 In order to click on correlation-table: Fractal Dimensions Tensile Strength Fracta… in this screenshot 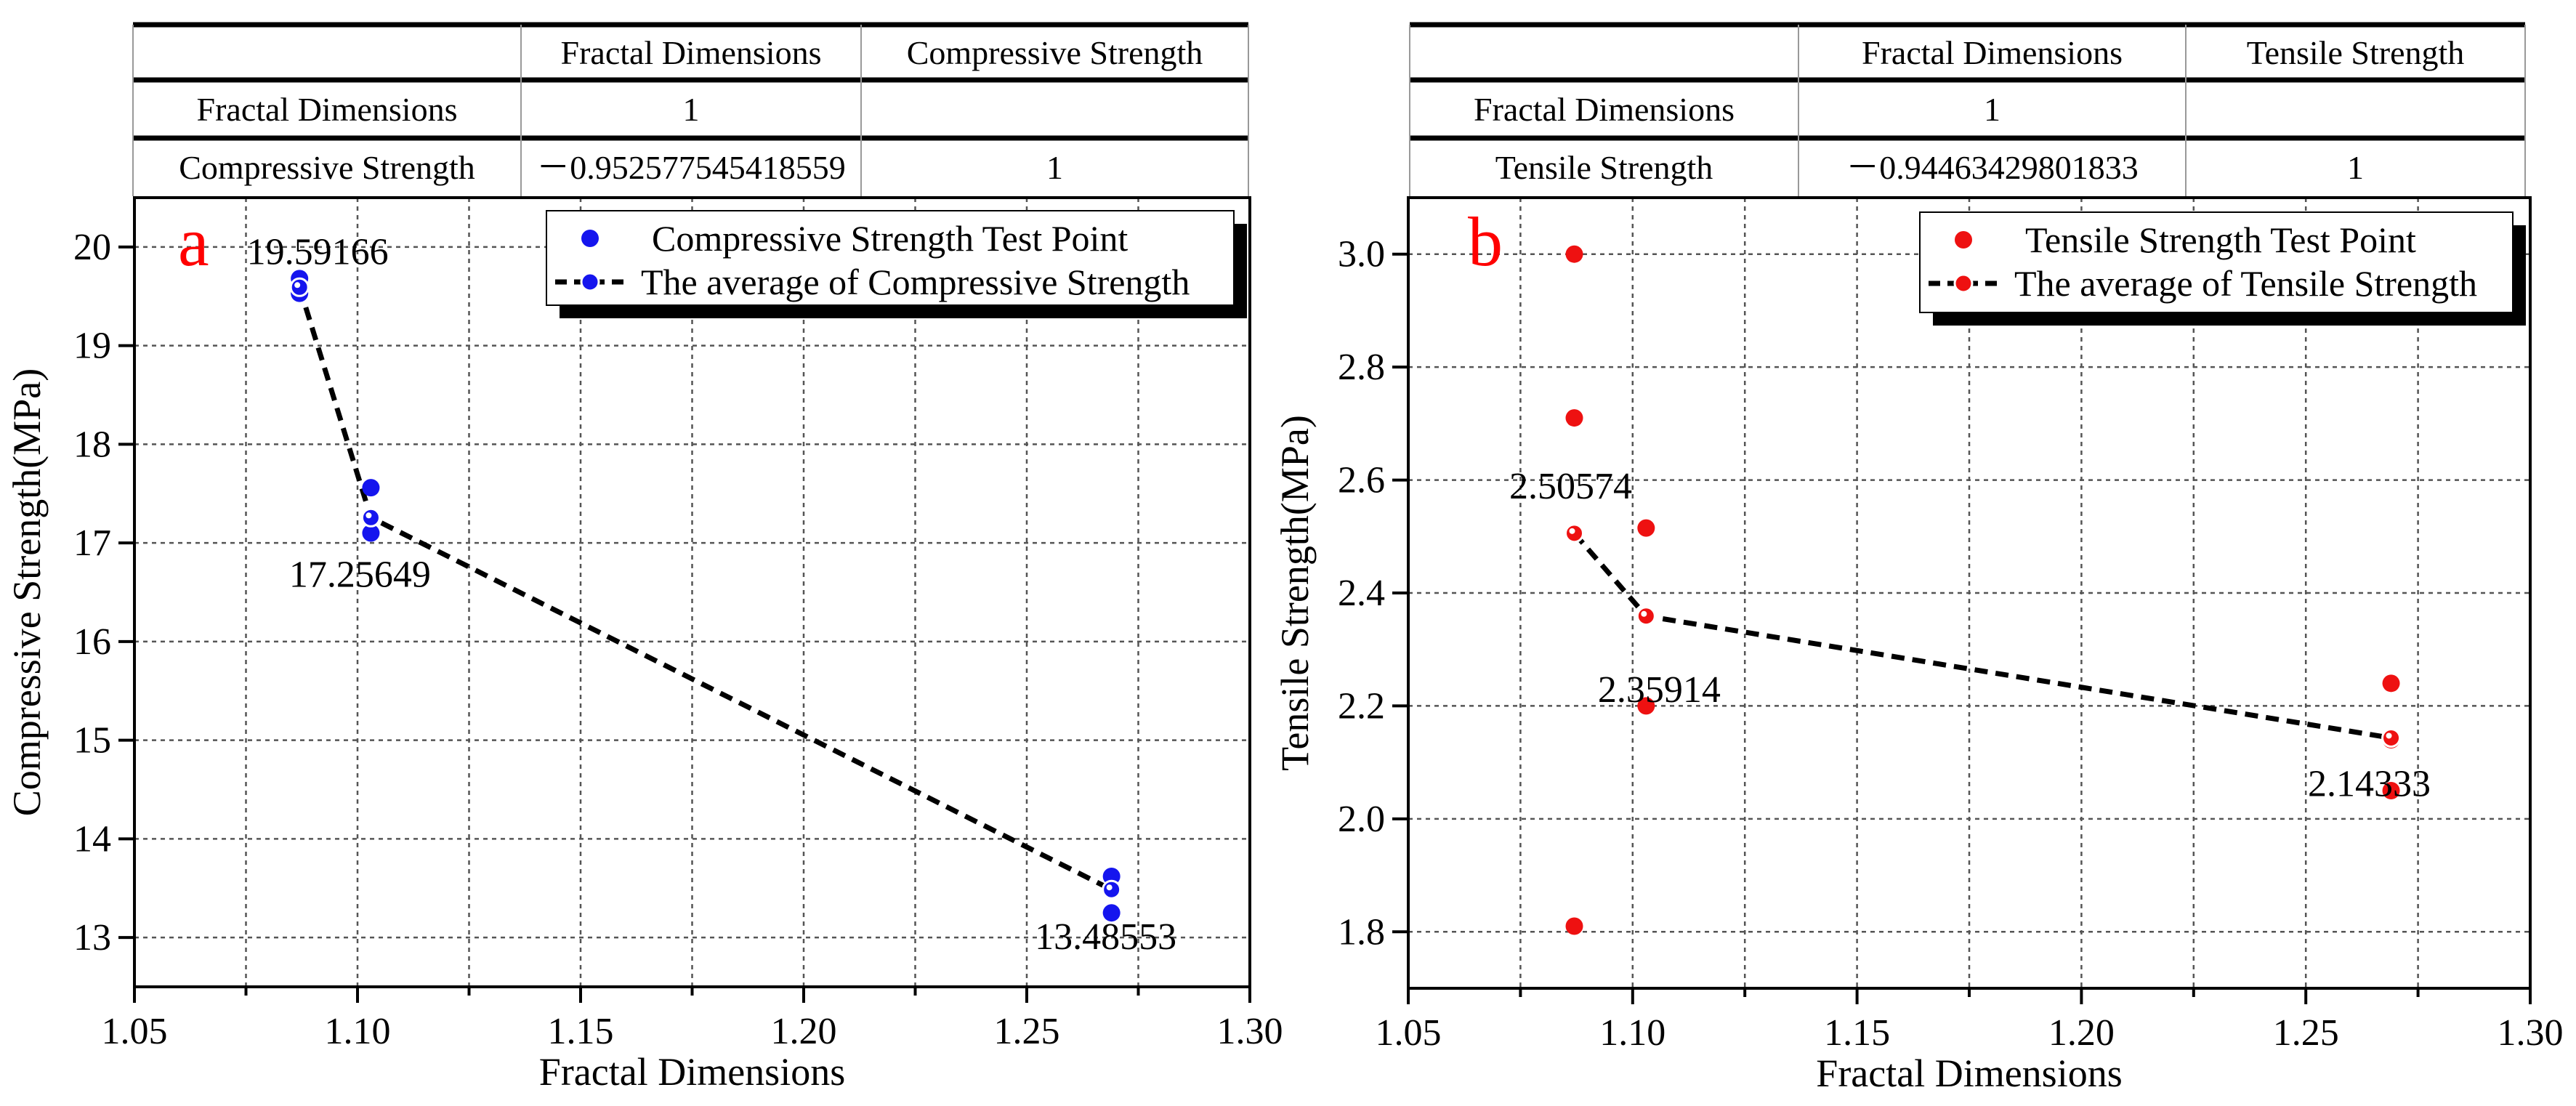, I will do `click(1968, 109)`.